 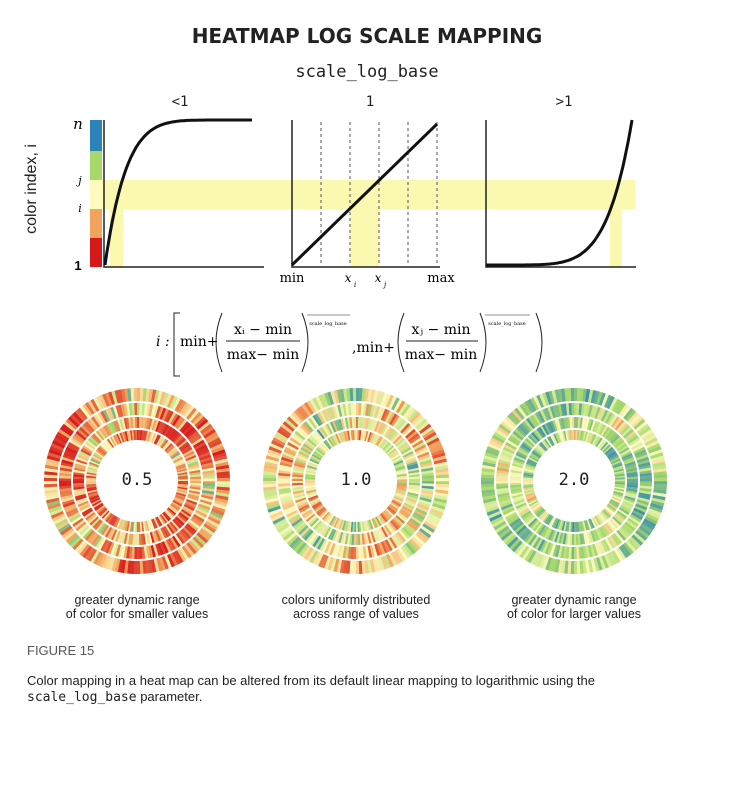 What do you see at coordinates (78, 180) in the screenshot?
I see `y-tick-j: j` at bounding box center [78, 180].